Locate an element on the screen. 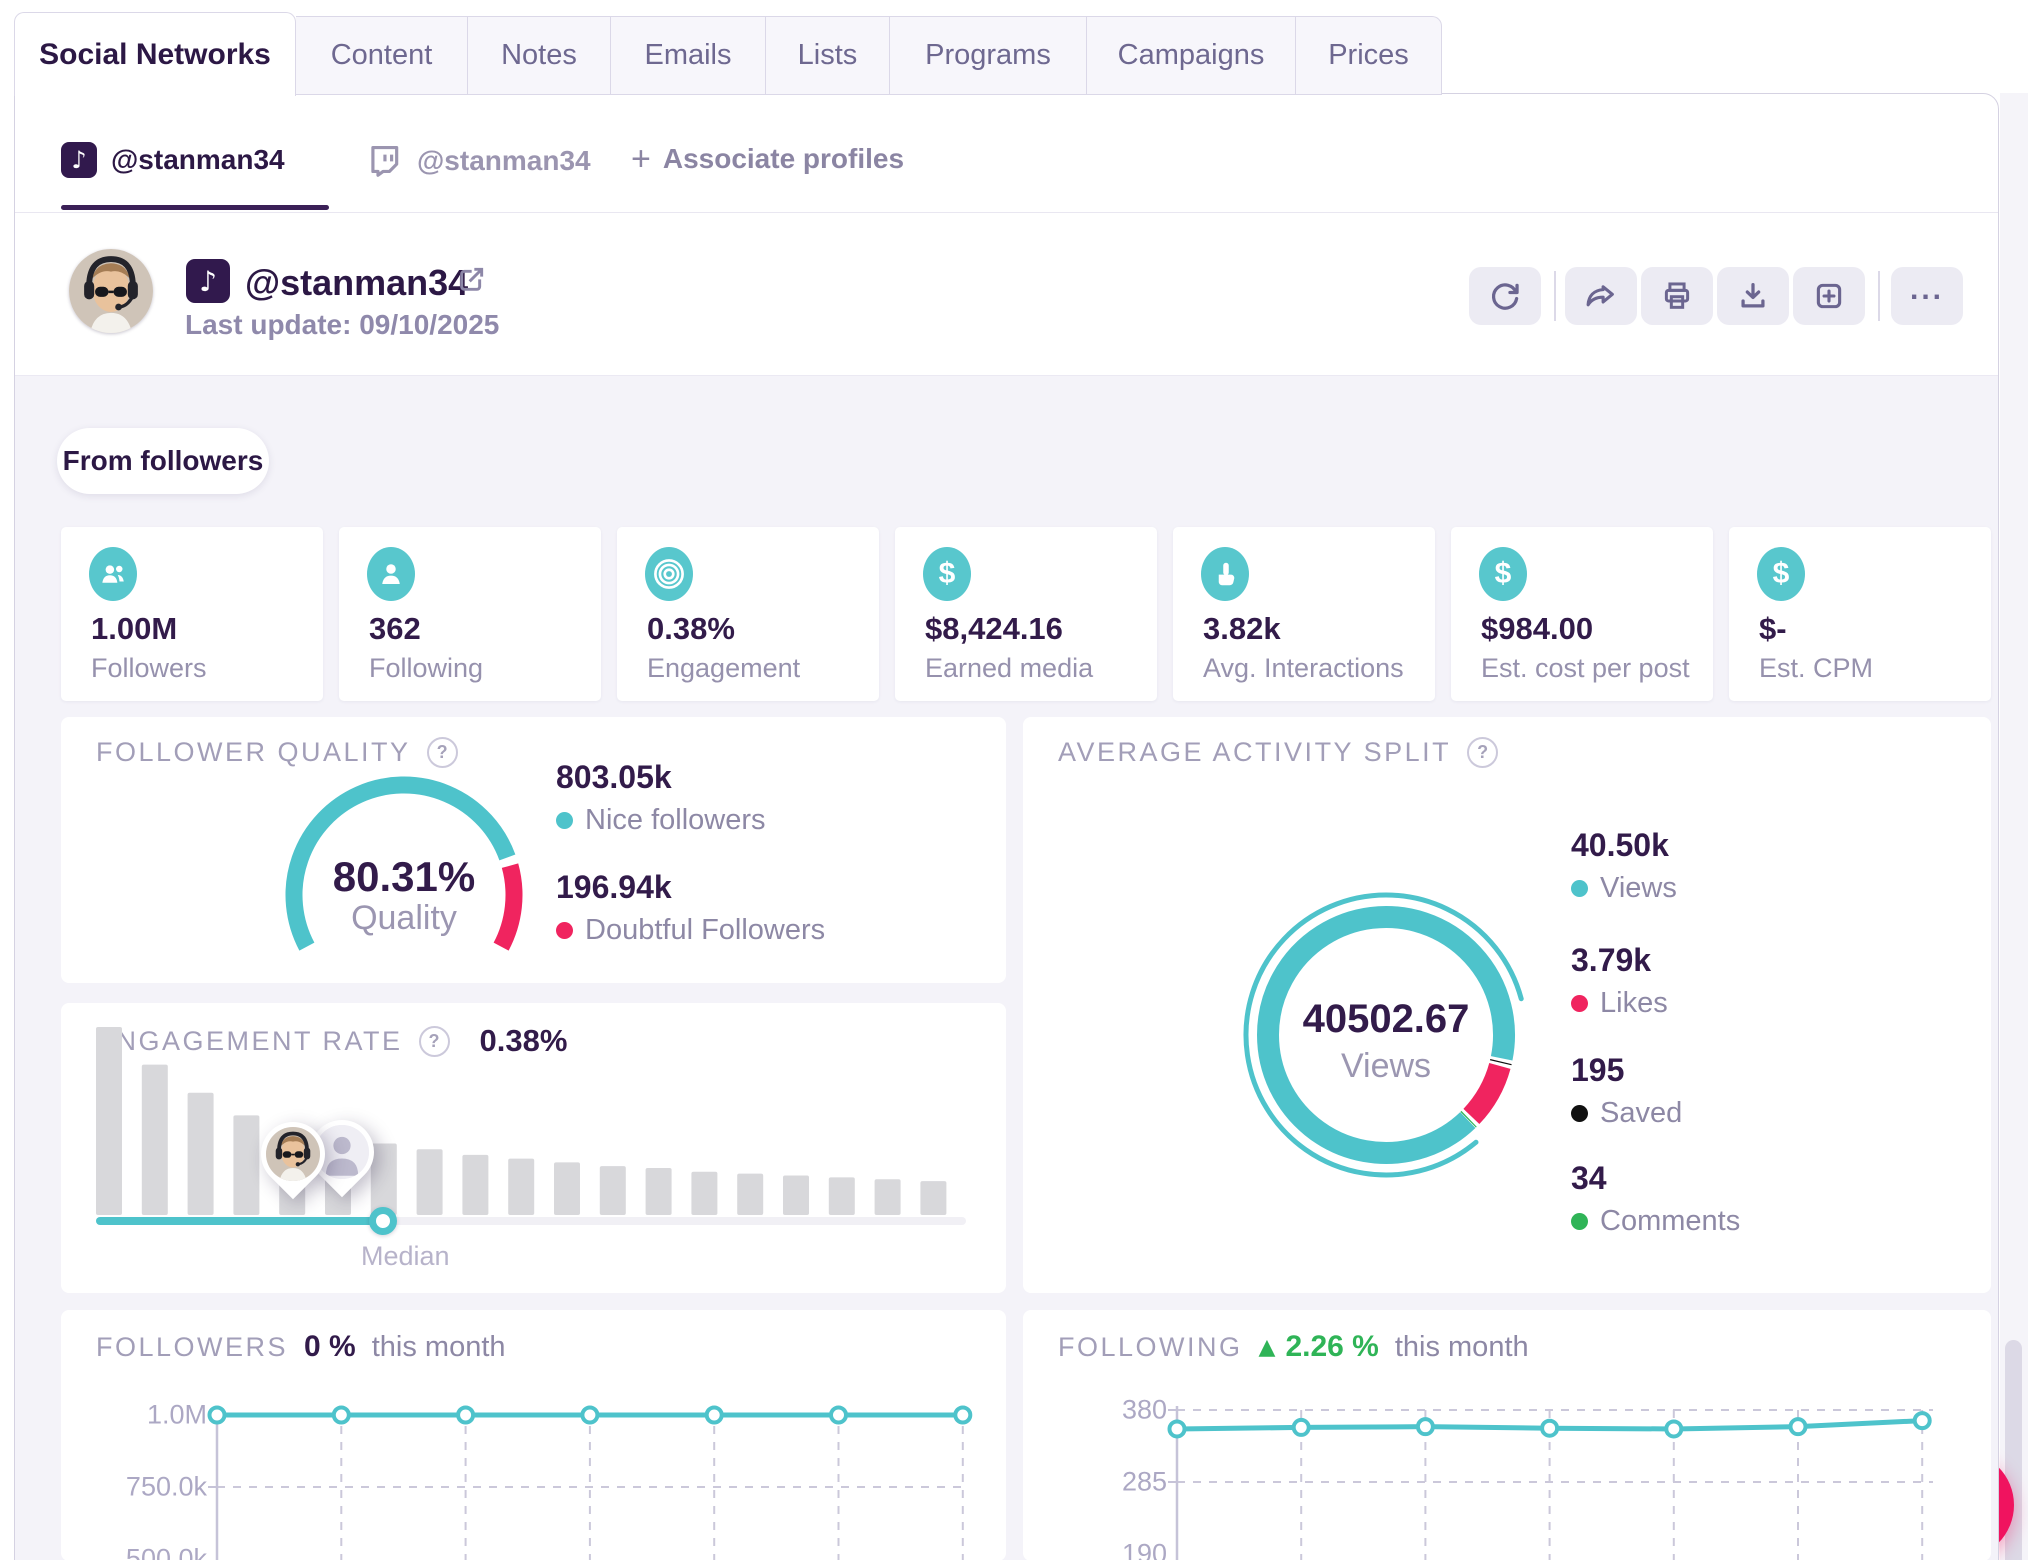 Image resolution: width=2028 pixels, height=1560 pixels. refresh-button is located at coordinates (1505, 296).